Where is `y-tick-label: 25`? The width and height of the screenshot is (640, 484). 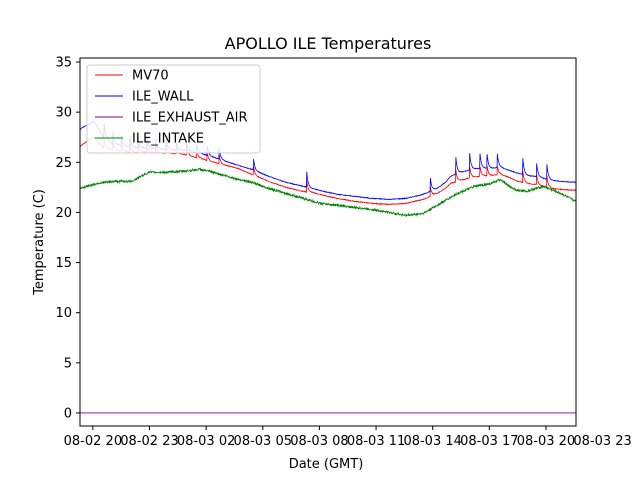
y-tick-label: 25 is located at coordinates (63, 163).